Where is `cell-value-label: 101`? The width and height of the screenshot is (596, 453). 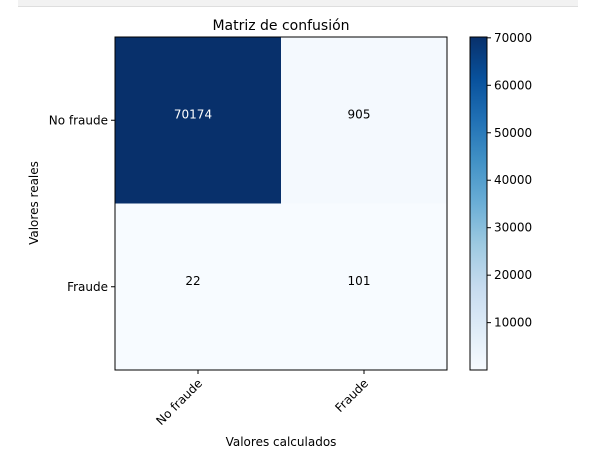 cell-value-label: 101 is located at coordinates (359, 281).